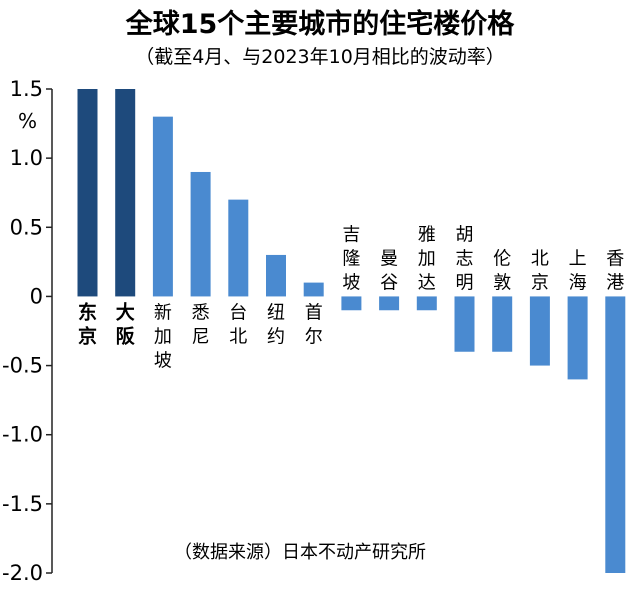 Image resolution: width=640 pixels, height=593 pixels. What do you see at coordinates (320, 24) in the screenshot?
I see `chart-title: 全球15个主要城市的住宅楼价格` at bounding box center [320, 24].